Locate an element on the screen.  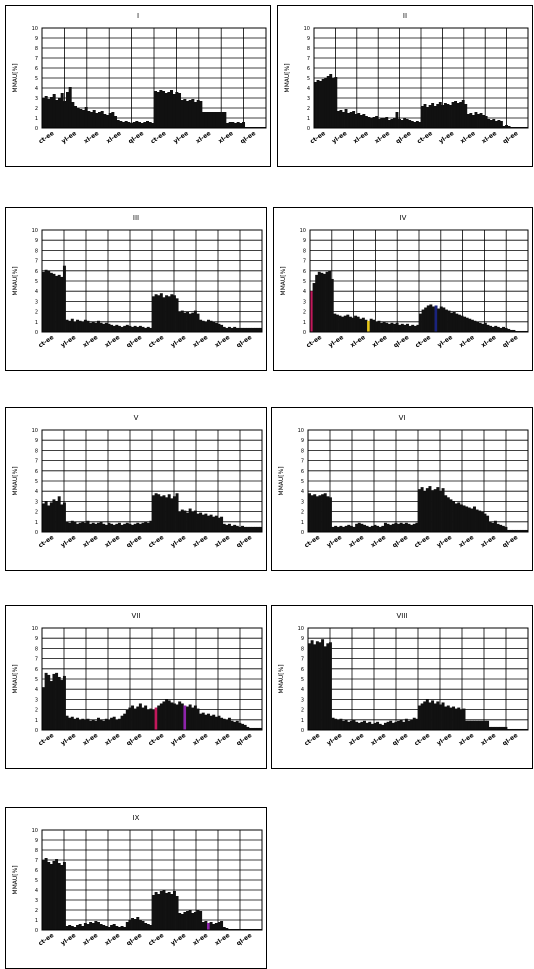
chart-title: V is located at coordinates (136, 418).